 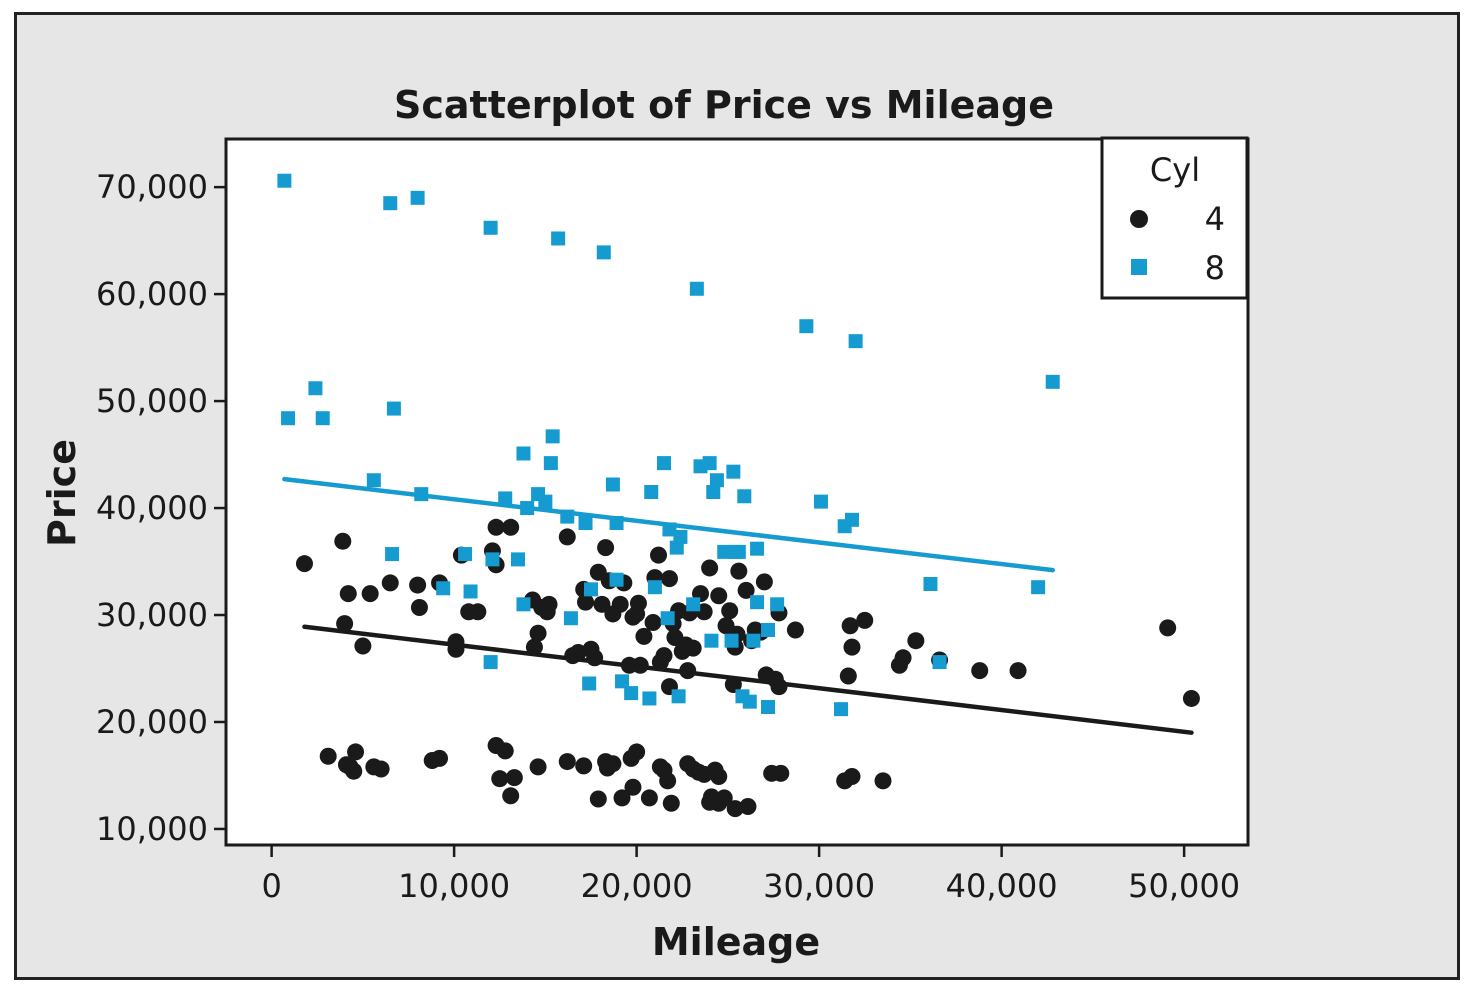 I want to click on chart-title: Scatterplot of Price vs Mileage, so click(x=724, y=105).